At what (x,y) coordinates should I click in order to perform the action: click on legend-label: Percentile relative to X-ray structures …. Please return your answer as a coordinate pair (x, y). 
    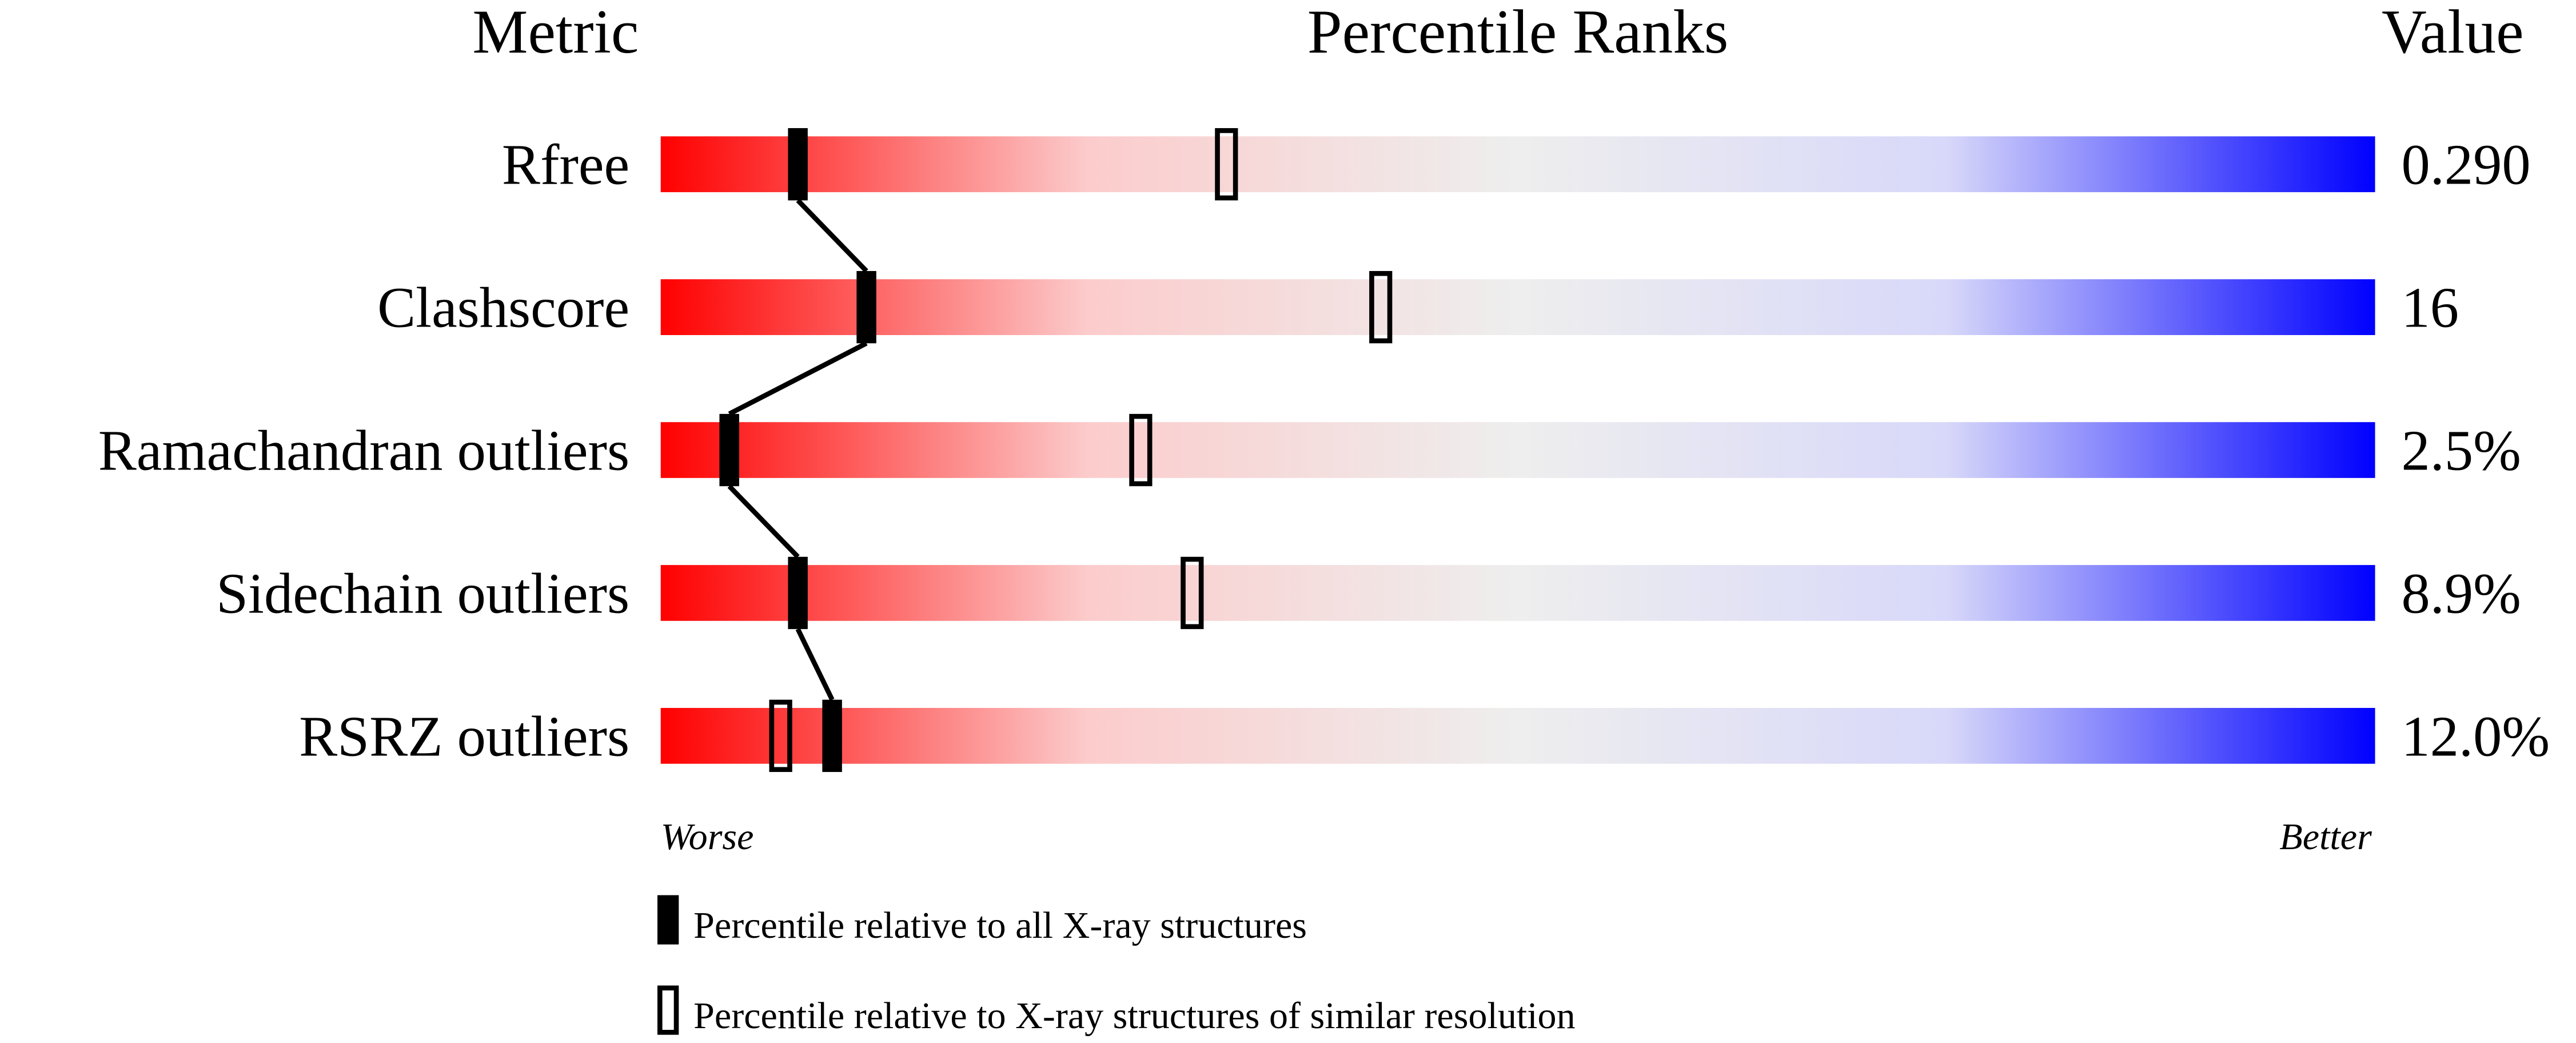
    Looking at the image, I should click on (1134, 1016).